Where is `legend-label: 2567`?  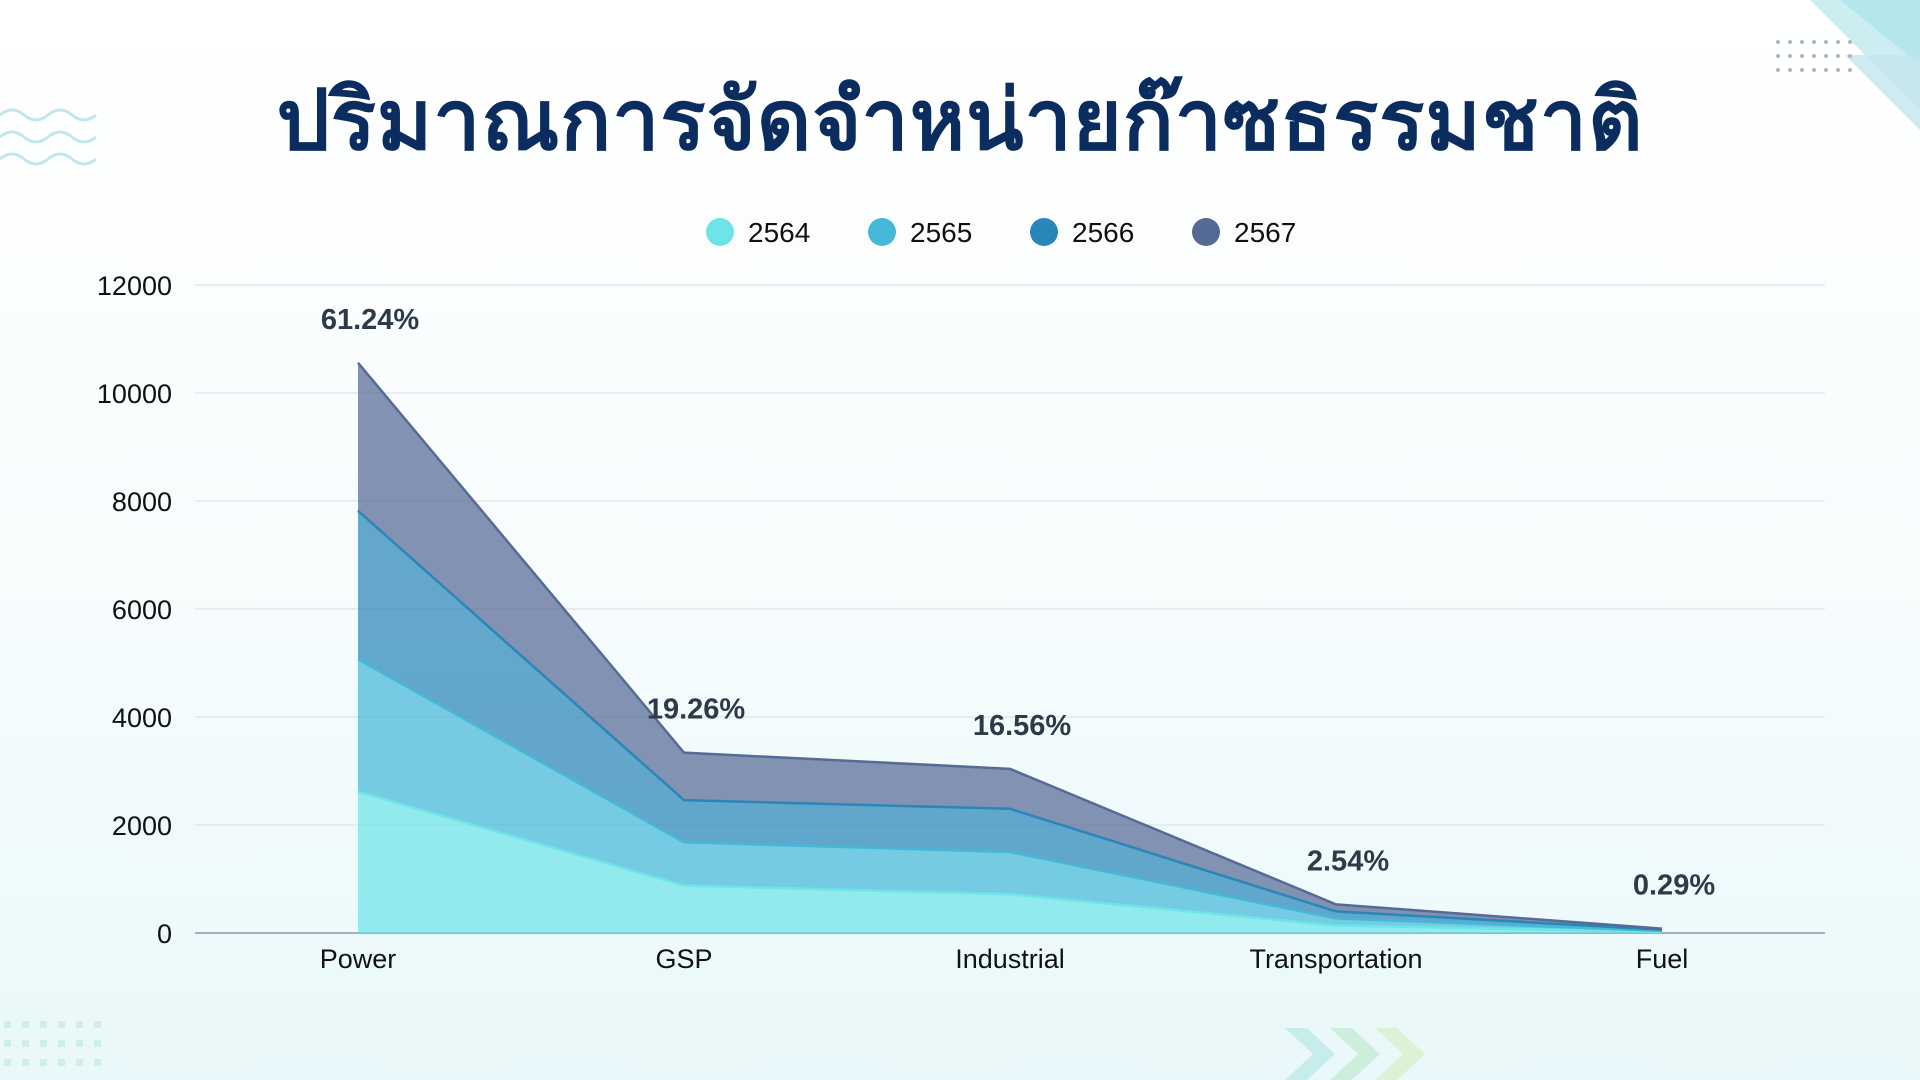
legend-label: 2567 is located at coordinates (1265, 232).